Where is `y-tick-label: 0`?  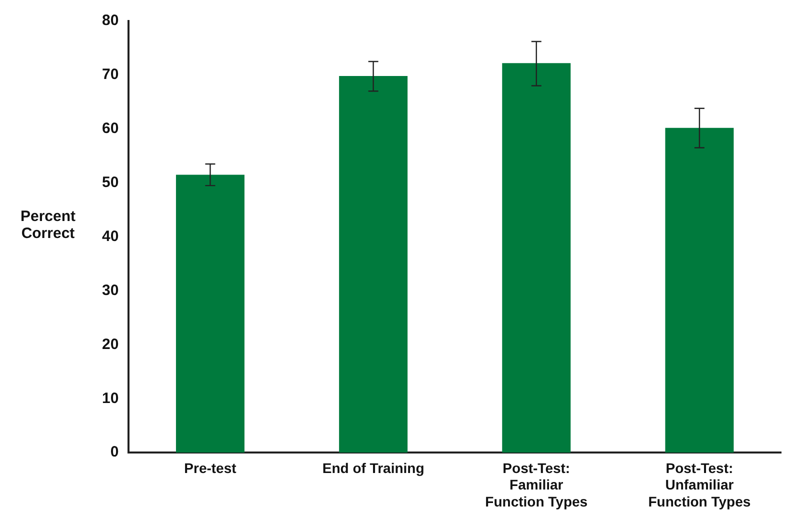
y-tick-label: 0 is located at coordinates (114, 452).